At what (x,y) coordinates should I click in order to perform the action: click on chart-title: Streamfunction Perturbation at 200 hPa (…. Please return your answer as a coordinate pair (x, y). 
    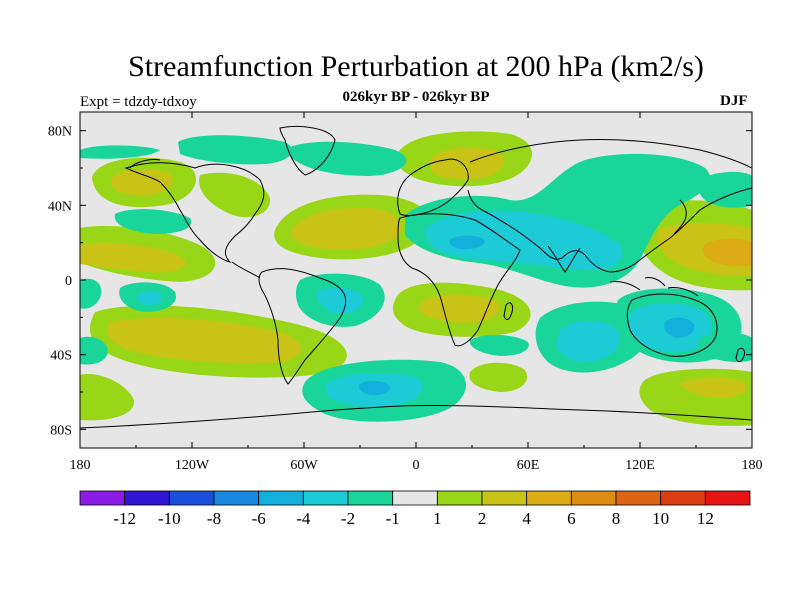
    Looking at the image, I should click on (416, 66).